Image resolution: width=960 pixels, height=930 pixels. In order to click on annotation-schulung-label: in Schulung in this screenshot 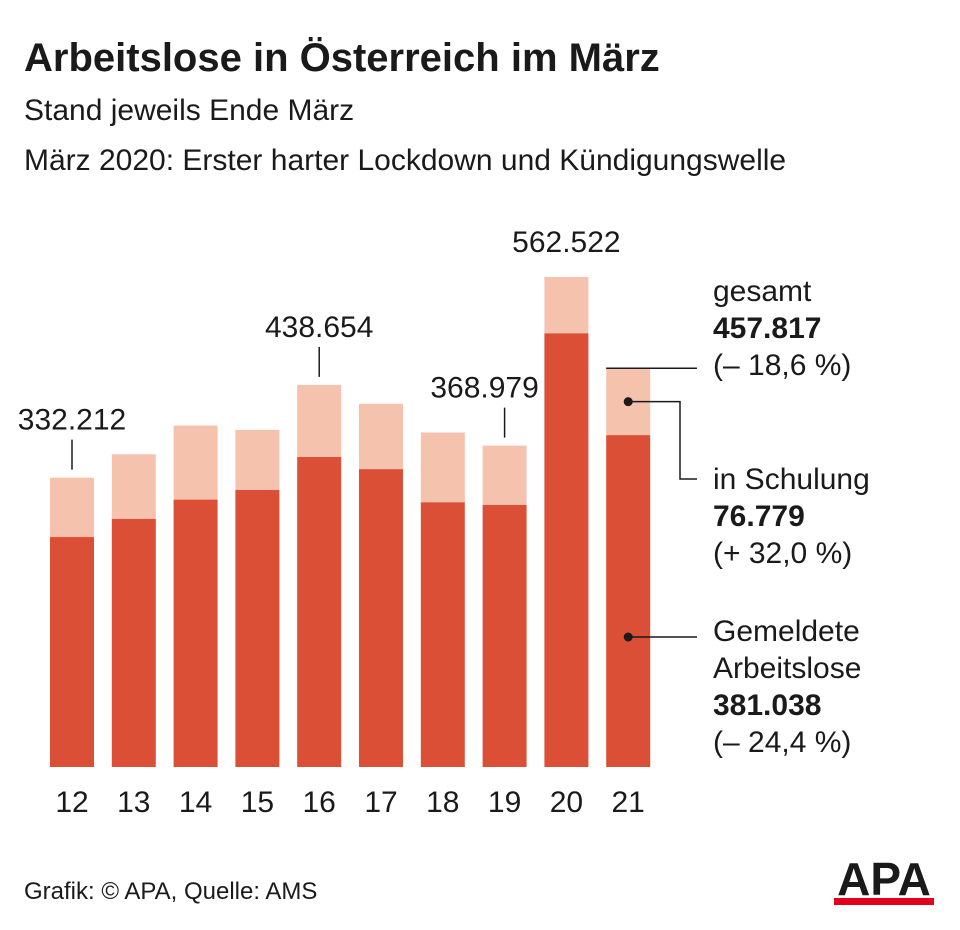, I will do `click(791, 479)`.